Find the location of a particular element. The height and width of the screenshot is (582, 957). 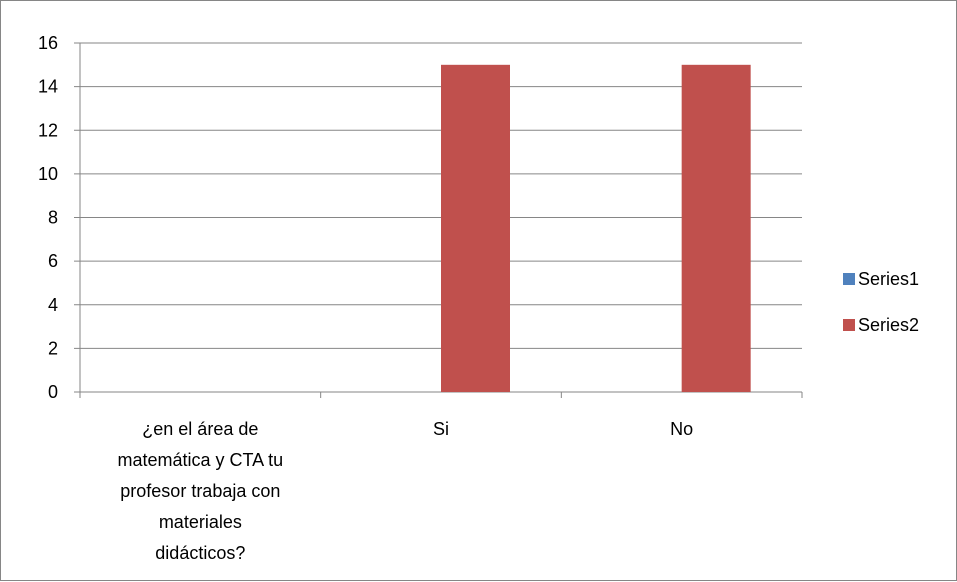

x-category-label: profesor trabaja con is located at coordinates (200, 491).